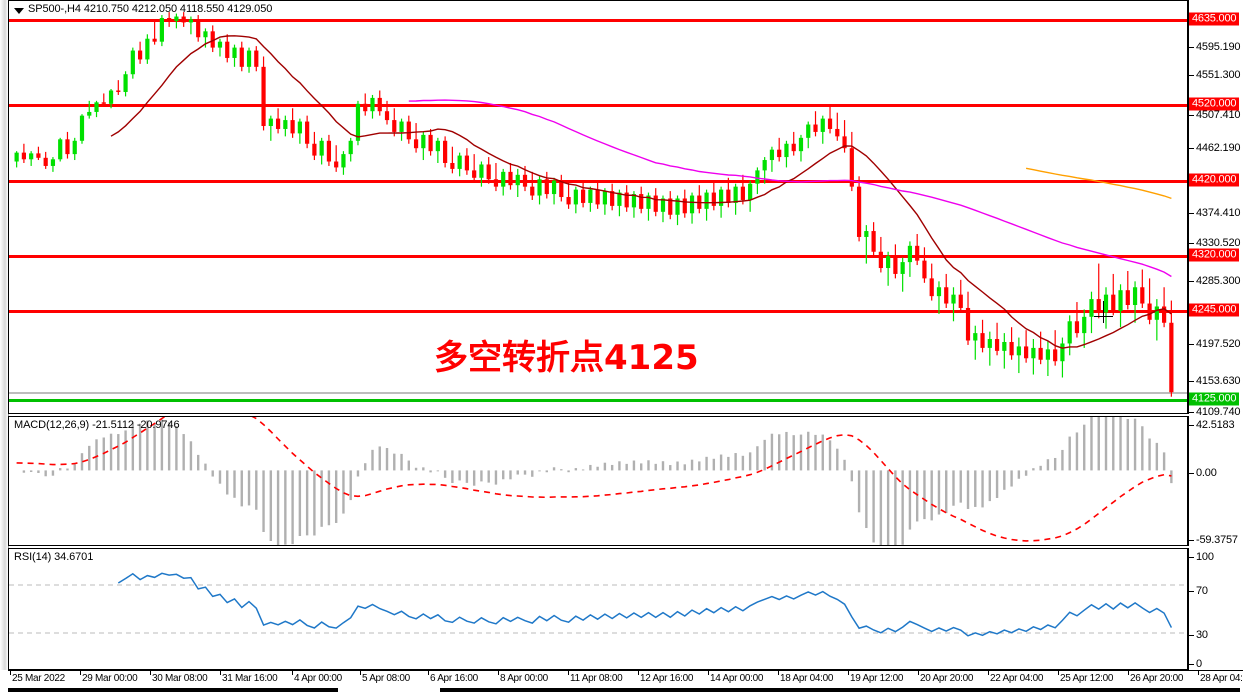 Image resolution: width=1243 pixels, height=693 pixels. What do you see at coordinates (1202, 591) in the screenshot?
I see `axis-tick-label: 70` at bounding box center [1202, 591].